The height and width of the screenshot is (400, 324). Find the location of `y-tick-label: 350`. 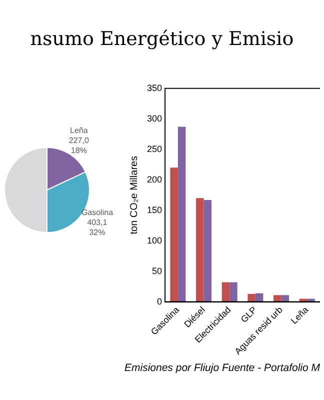

y-tick-label: 350 is located at coordinates (154, 87).